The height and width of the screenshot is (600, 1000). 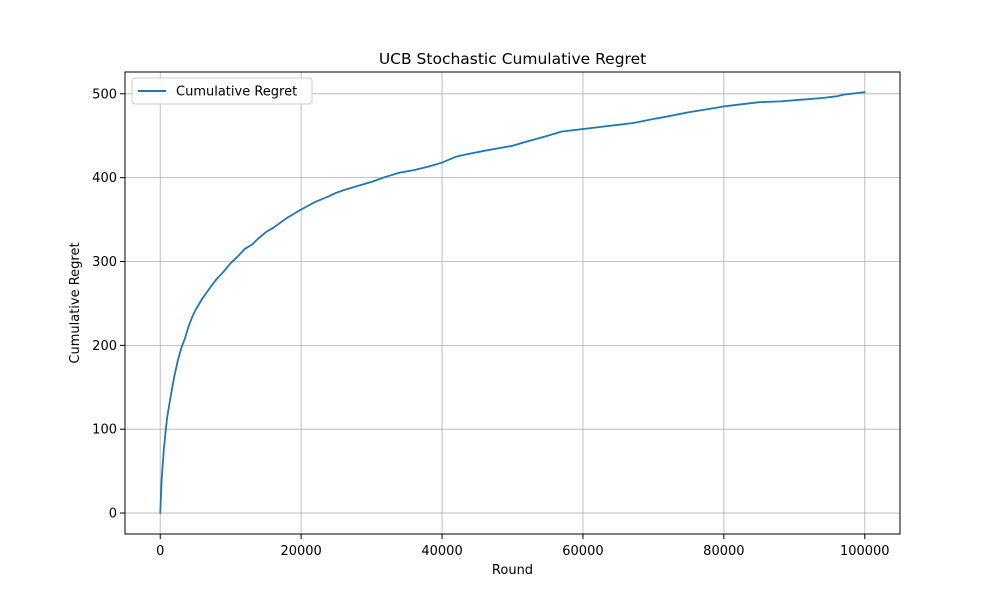 What do you see at coordinates (104, 346) in the screenshot?
I see `y-tick-label: 200` at bounding box center [104, 346].